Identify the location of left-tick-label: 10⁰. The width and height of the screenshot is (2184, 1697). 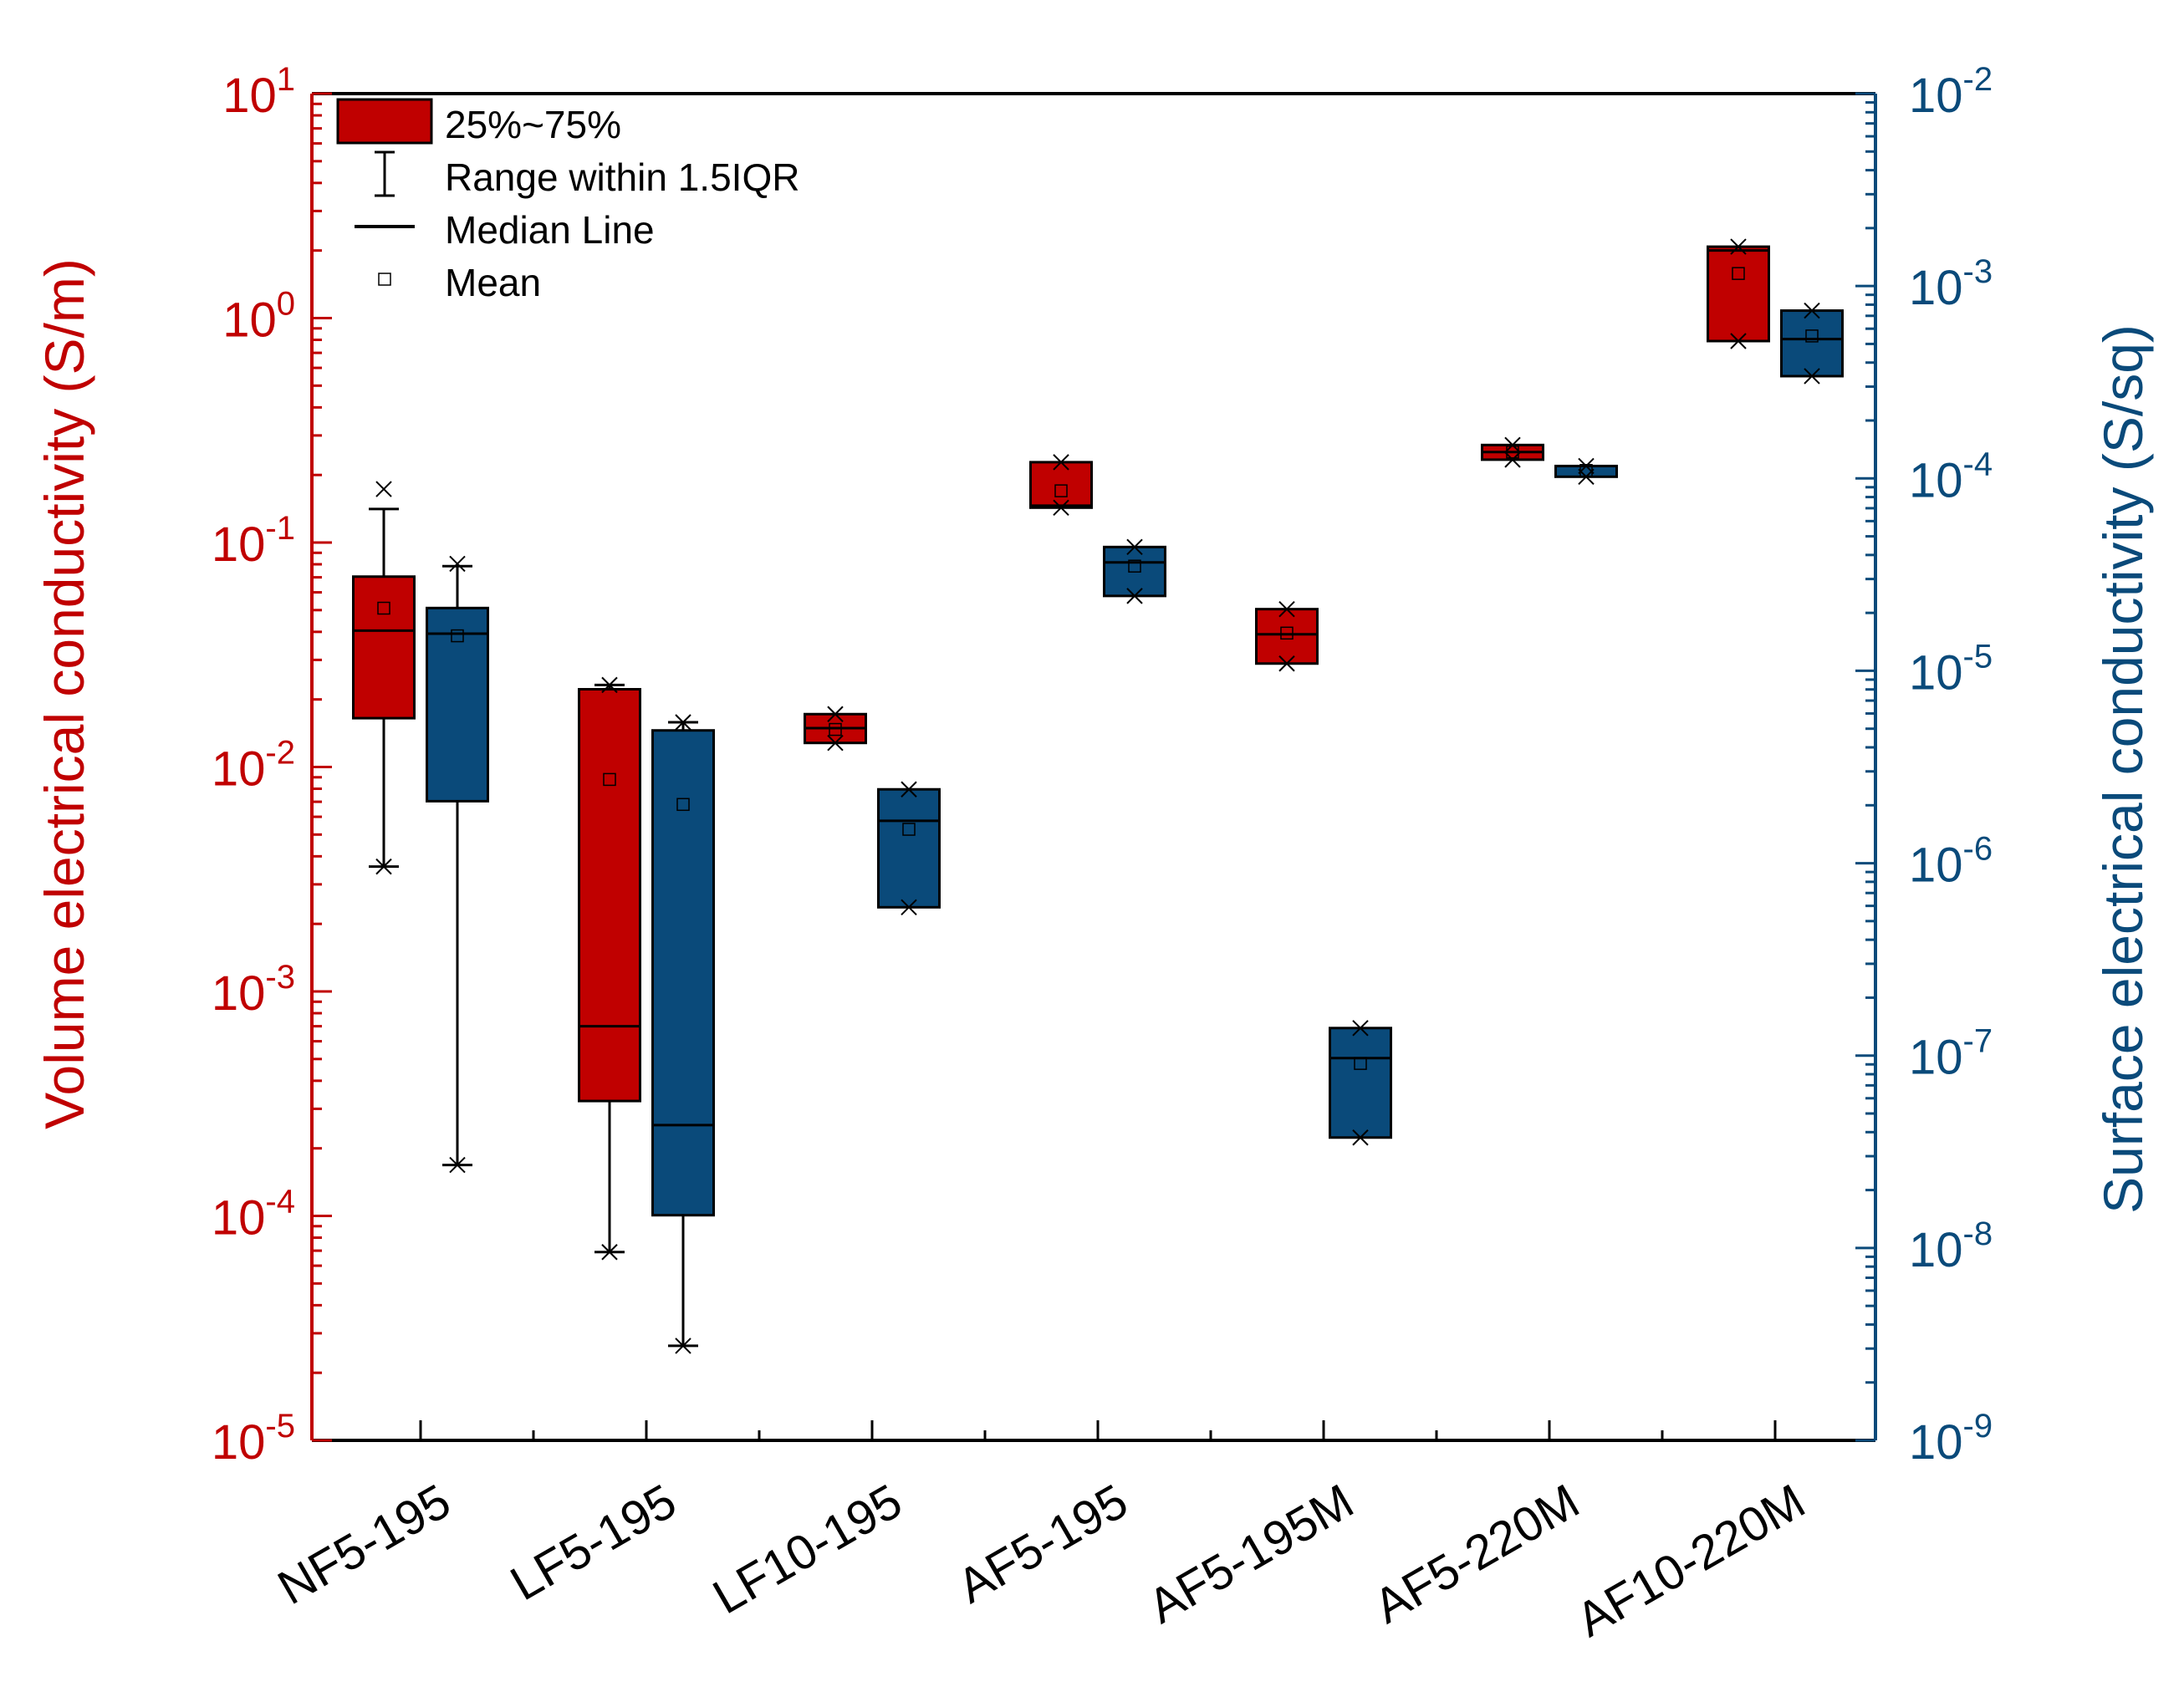
(258, 317).